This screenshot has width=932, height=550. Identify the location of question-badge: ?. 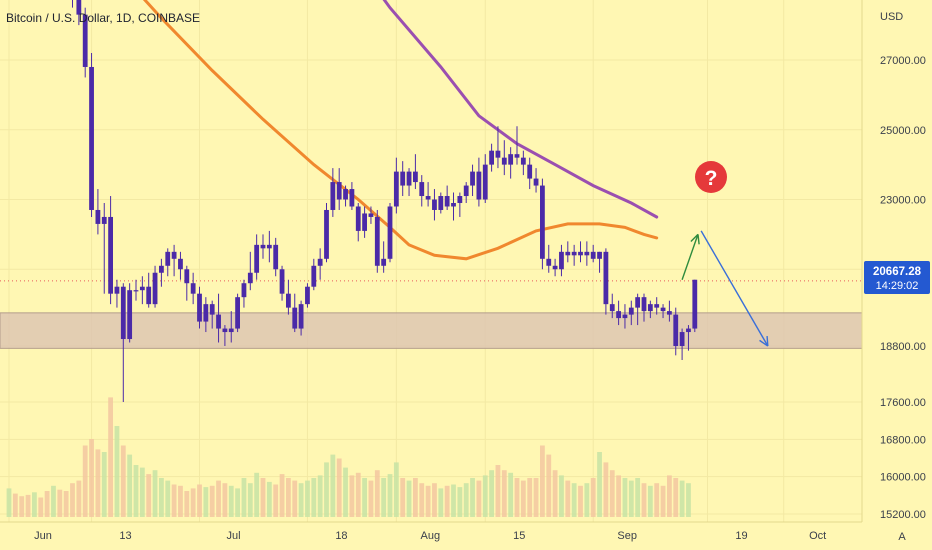
(711, 177).